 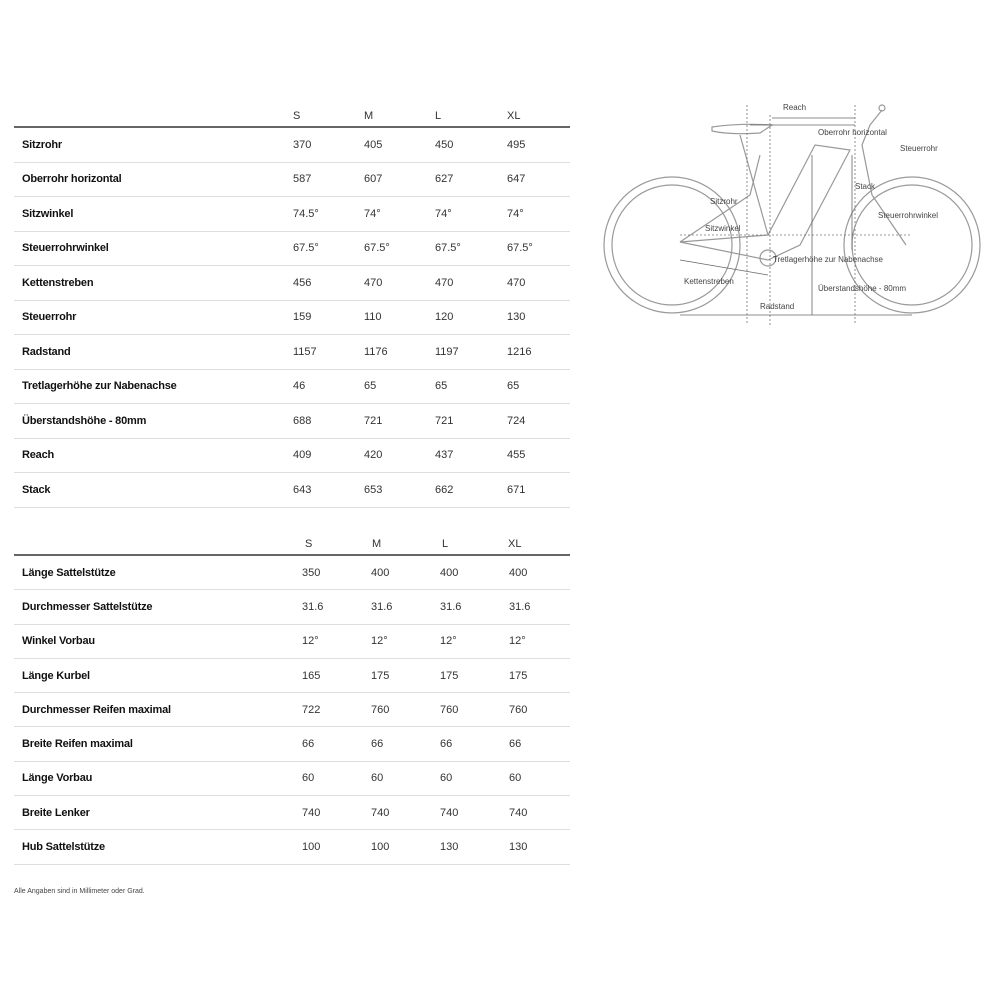 I want to click on row-label: Oberrohr horizontal, so click(x=72, y=179).